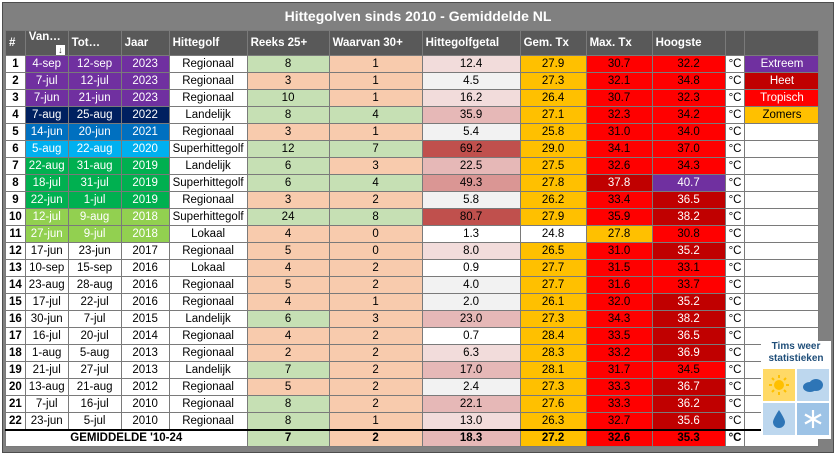 The width and height of the screenshot is (836, 455). I want to click on cell-mean-tx: 28.3, so click(553, 353).